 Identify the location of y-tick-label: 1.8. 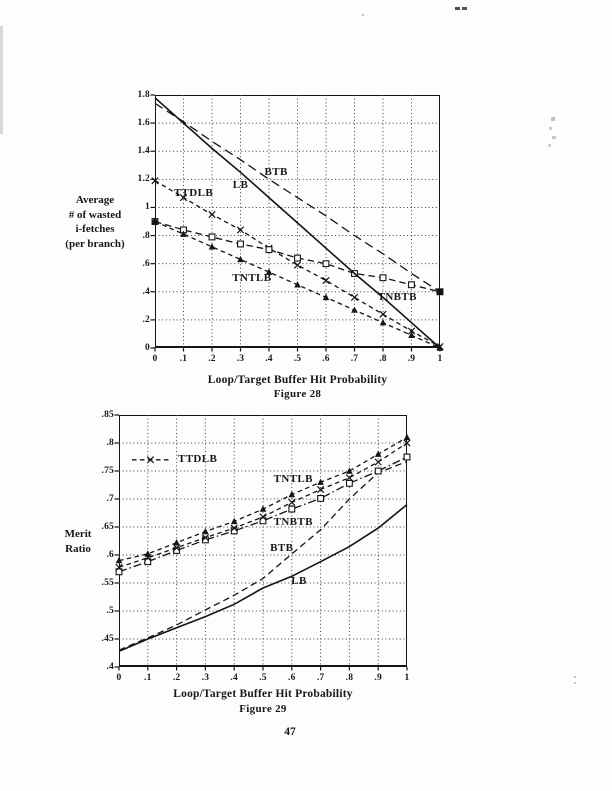
(143, 95).